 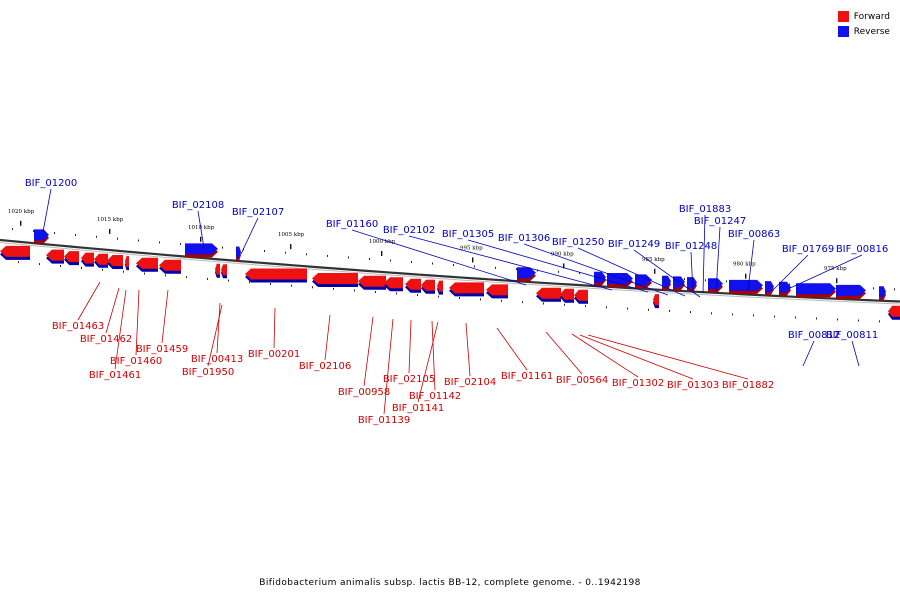 What do you see at coordinates (136, 328) in the screenshot?
I see `gene-label: BIF_01460` at bounding box center [136, 328].